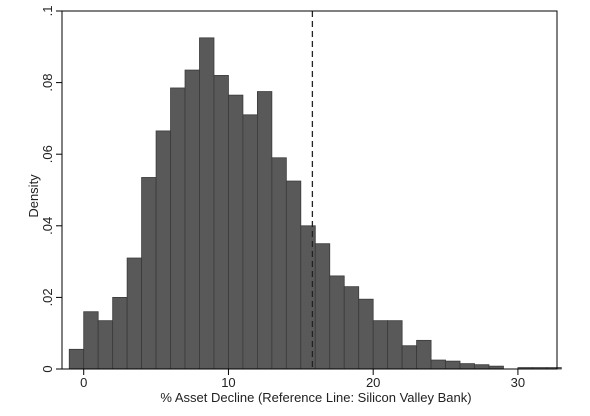 Image resolution: width=590 pixels, height=416 pixels. What do you see at coordinates (302, 379) in the screenshot?
I see `x-axis-ticks: 0 10 20 30` at bounding box center [302, 379].